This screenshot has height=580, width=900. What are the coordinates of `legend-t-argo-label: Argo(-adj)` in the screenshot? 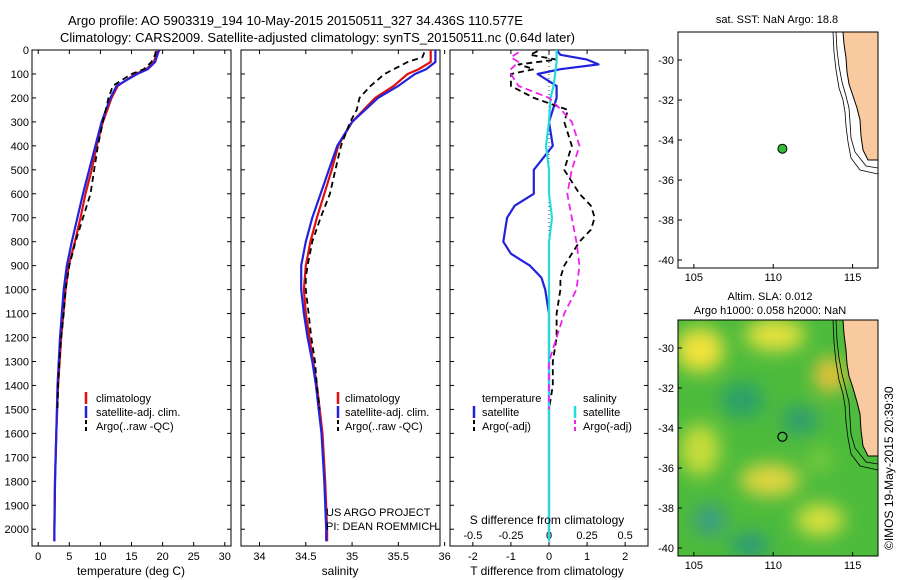 It's located at (506, 427).